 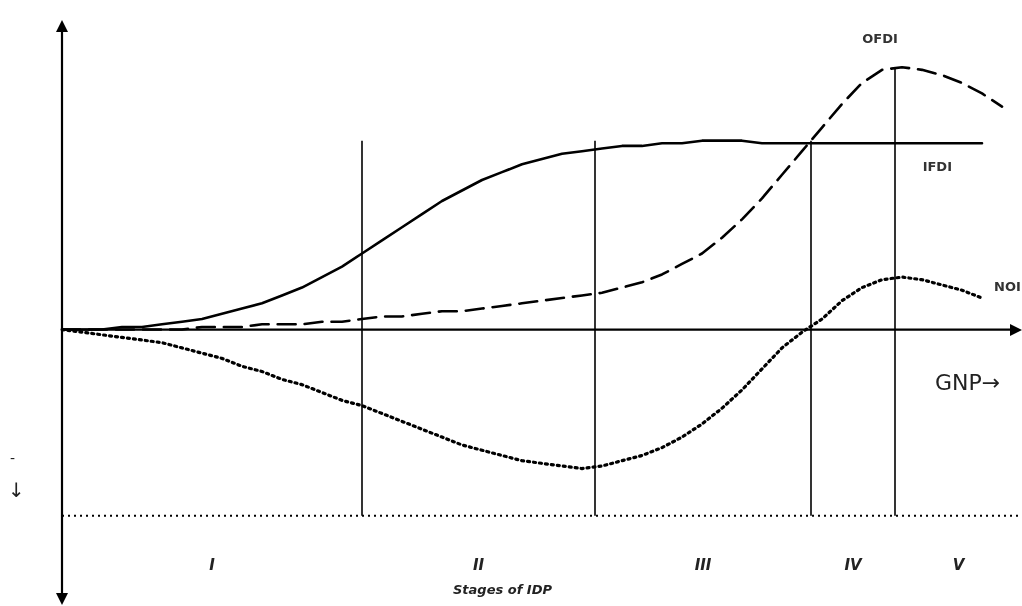 I want to click on series-label: IFDI, so click(x=937, y=166).